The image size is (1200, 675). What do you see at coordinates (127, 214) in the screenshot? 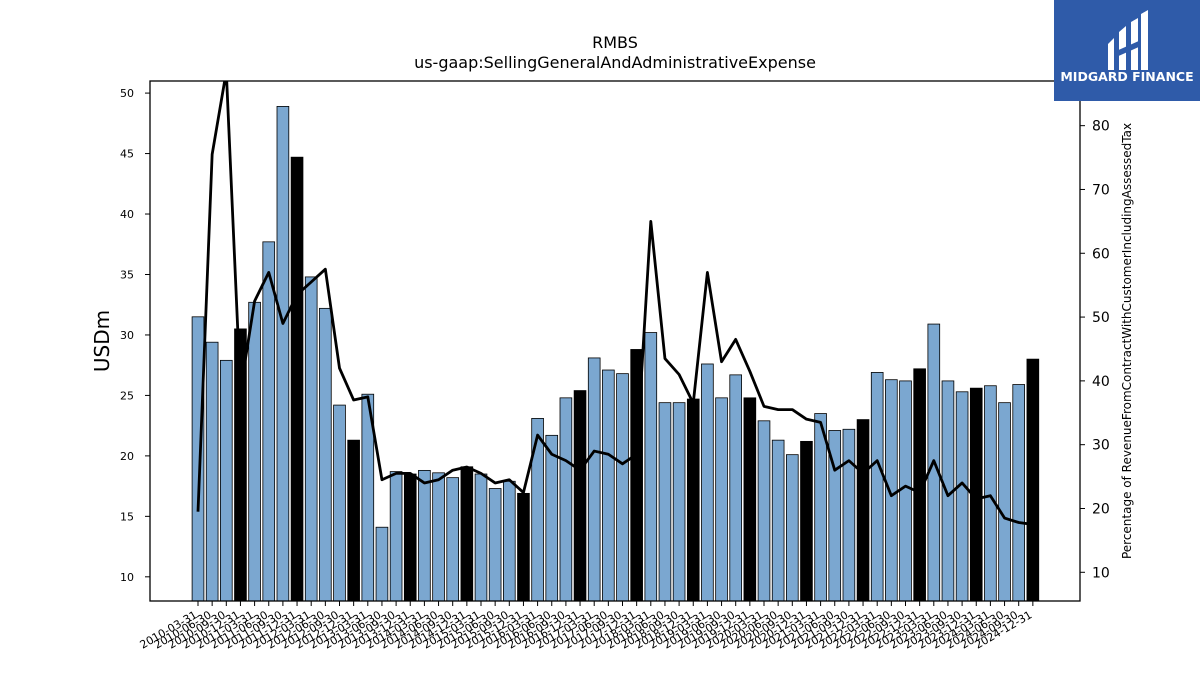
I see `left-tick-label: 40` at bounding box center [127, 214].